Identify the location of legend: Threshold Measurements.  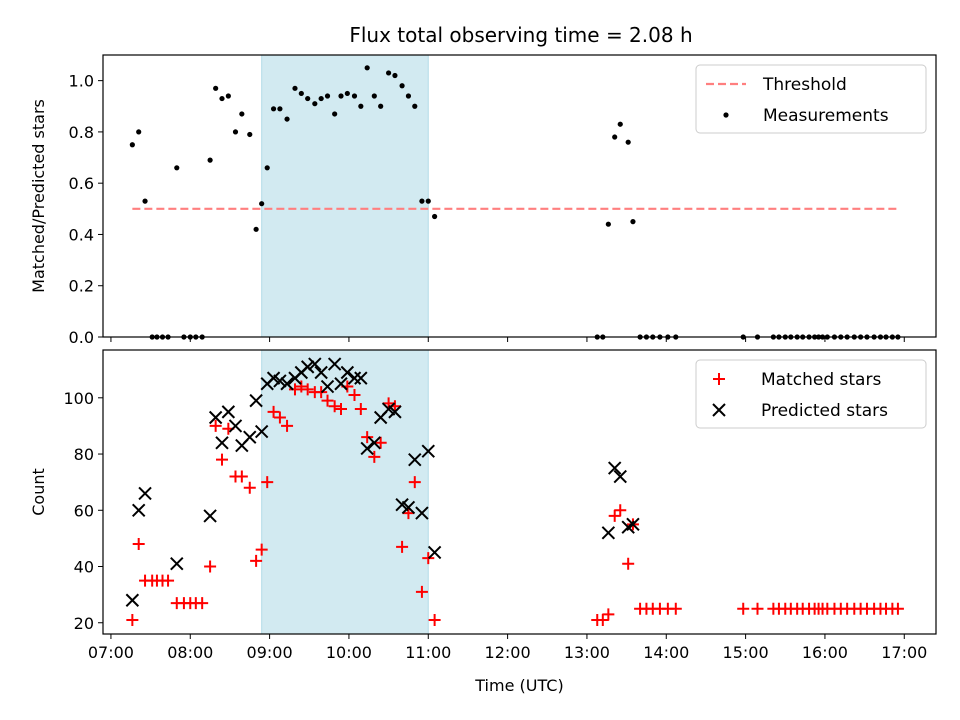
(811, 99).